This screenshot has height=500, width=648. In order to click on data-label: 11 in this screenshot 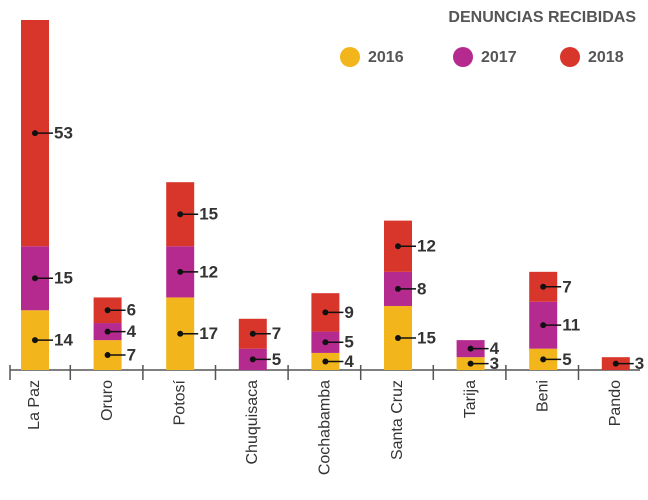, I will do `click(571, 325)`.